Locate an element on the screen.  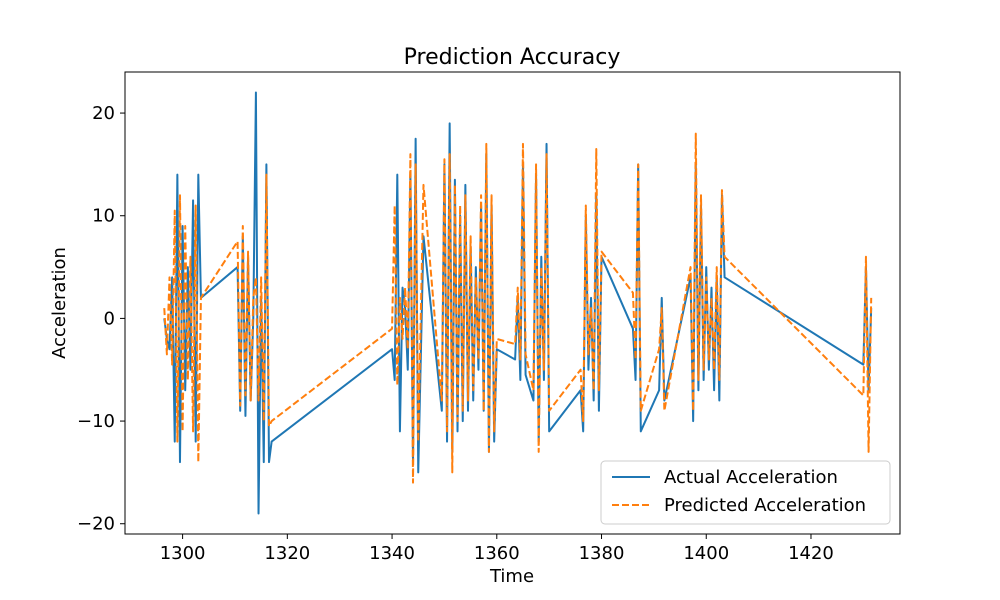
chart-title: Prediction Accuracy is located at coordinates (512, 57).